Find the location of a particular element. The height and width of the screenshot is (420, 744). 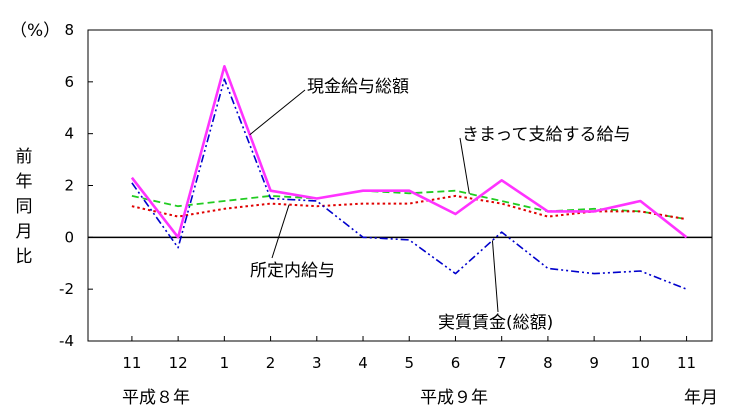

x-tick-label: 8 is located at coordinates (548, 363).